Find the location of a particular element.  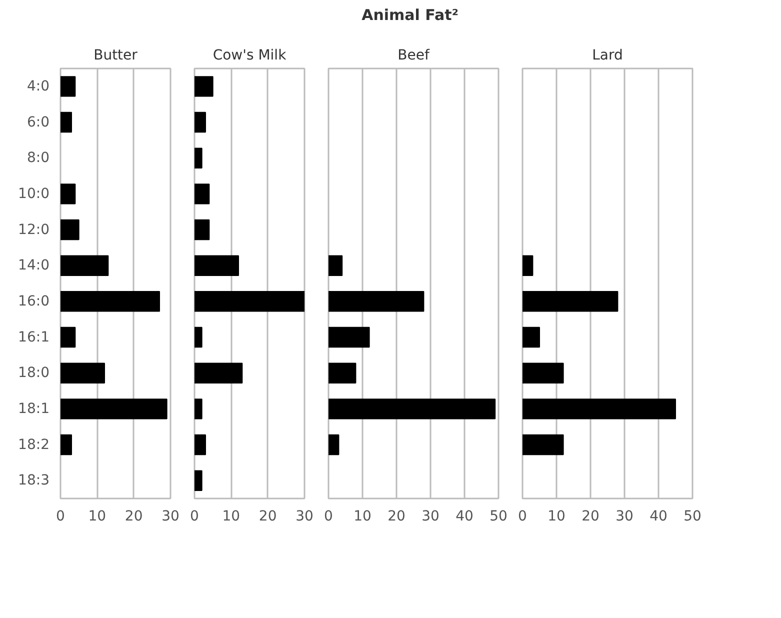

y-tick-label: 4:0 is located at coordinates (38, 86).